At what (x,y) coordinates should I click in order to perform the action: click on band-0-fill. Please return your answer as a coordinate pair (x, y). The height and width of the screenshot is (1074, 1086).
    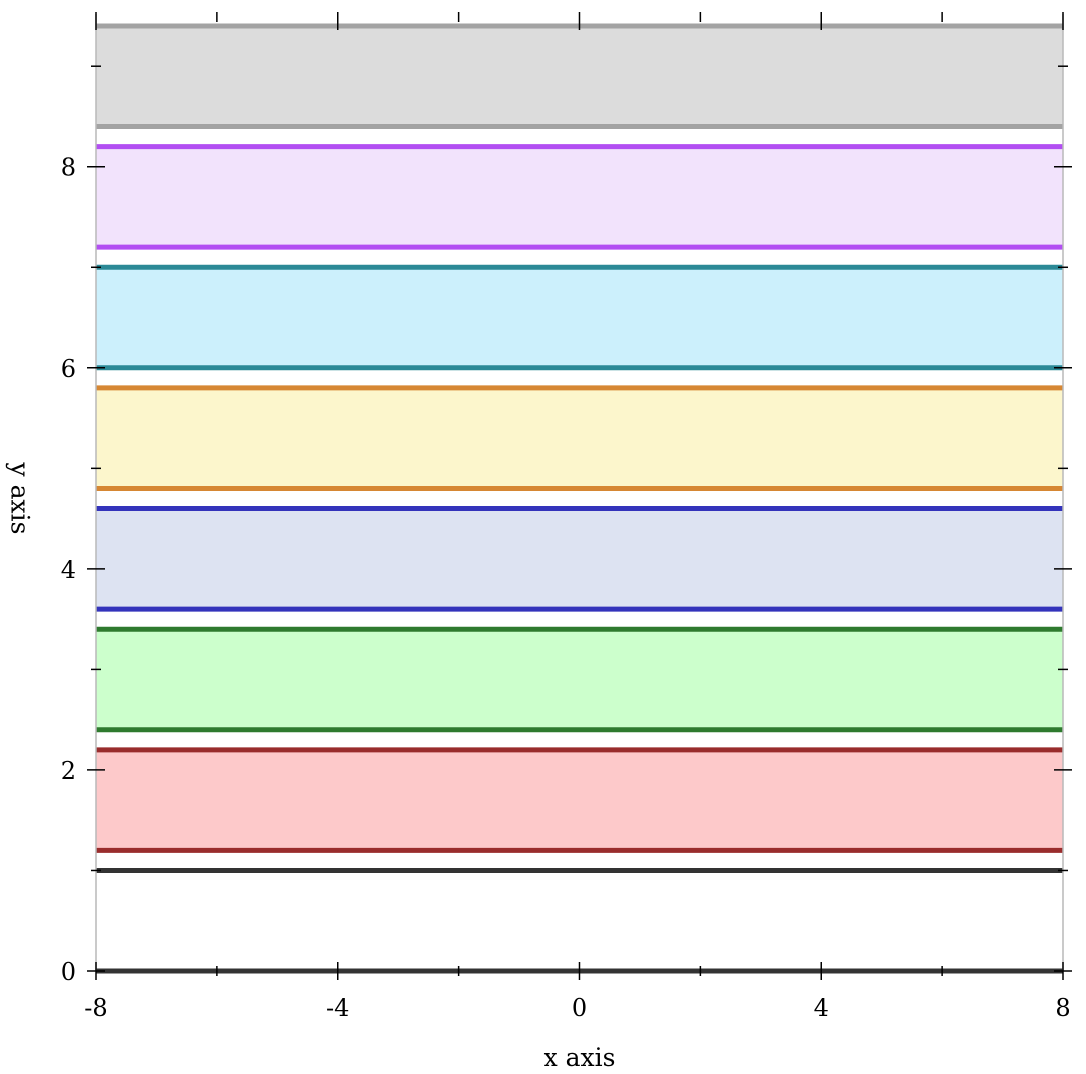
    Looking at the image, I should click on (579, 920).